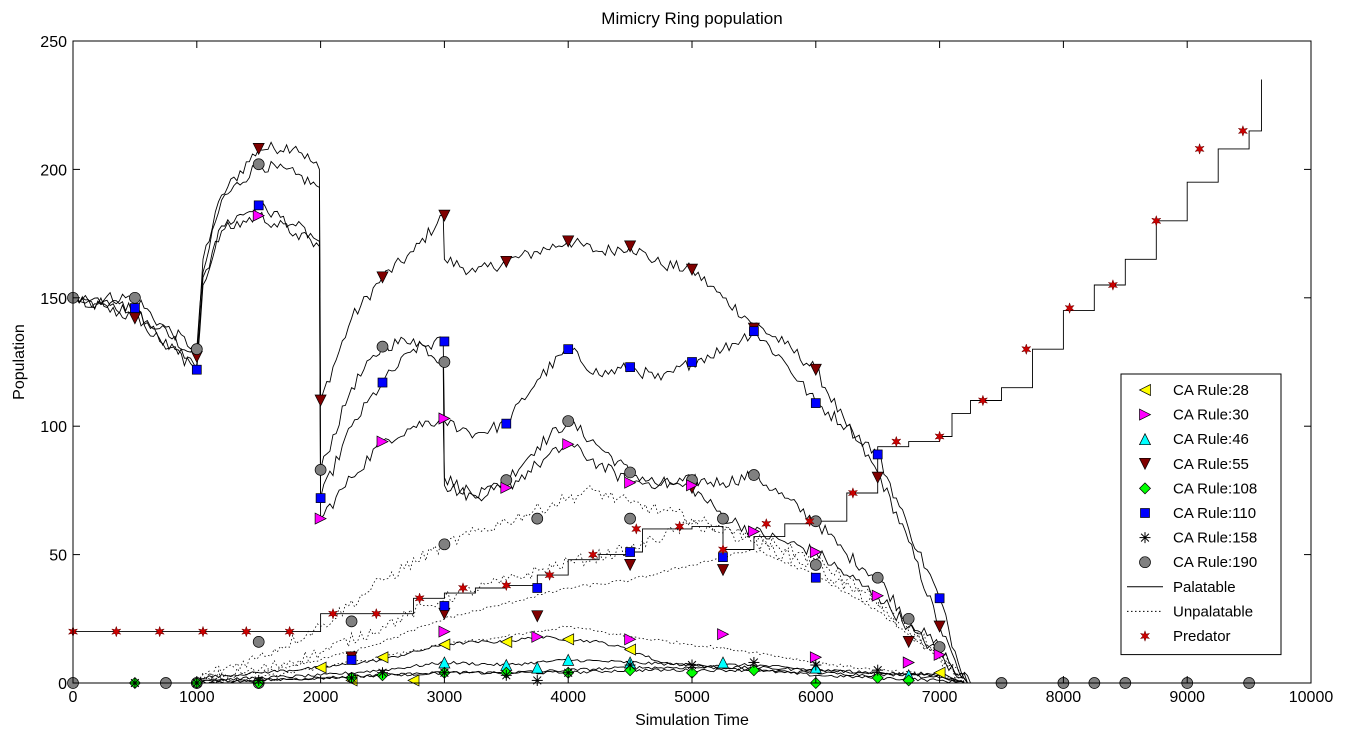  I want to click on series-line-rule108, so click(580, 676).